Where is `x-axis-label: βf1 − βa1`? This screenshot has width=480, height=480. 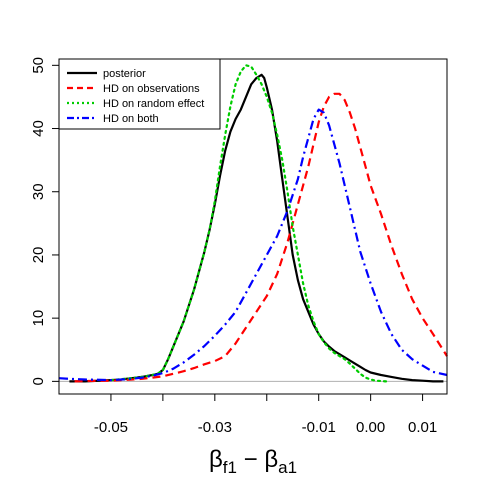
x-axis-label: βf1 − βa1 is located at coordinates (253, 461).